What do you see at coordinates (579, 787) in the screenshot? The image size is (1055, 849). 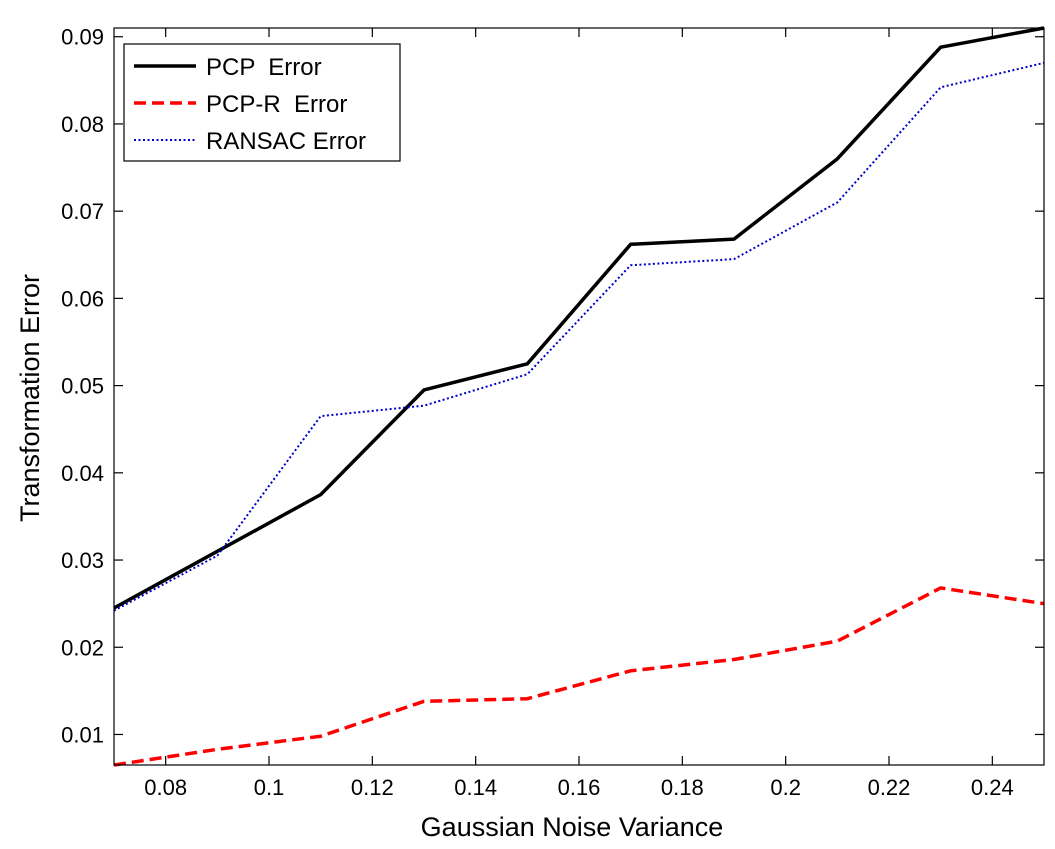 I see `x-tick-label: 0.16` at bounding box center [579, 787].